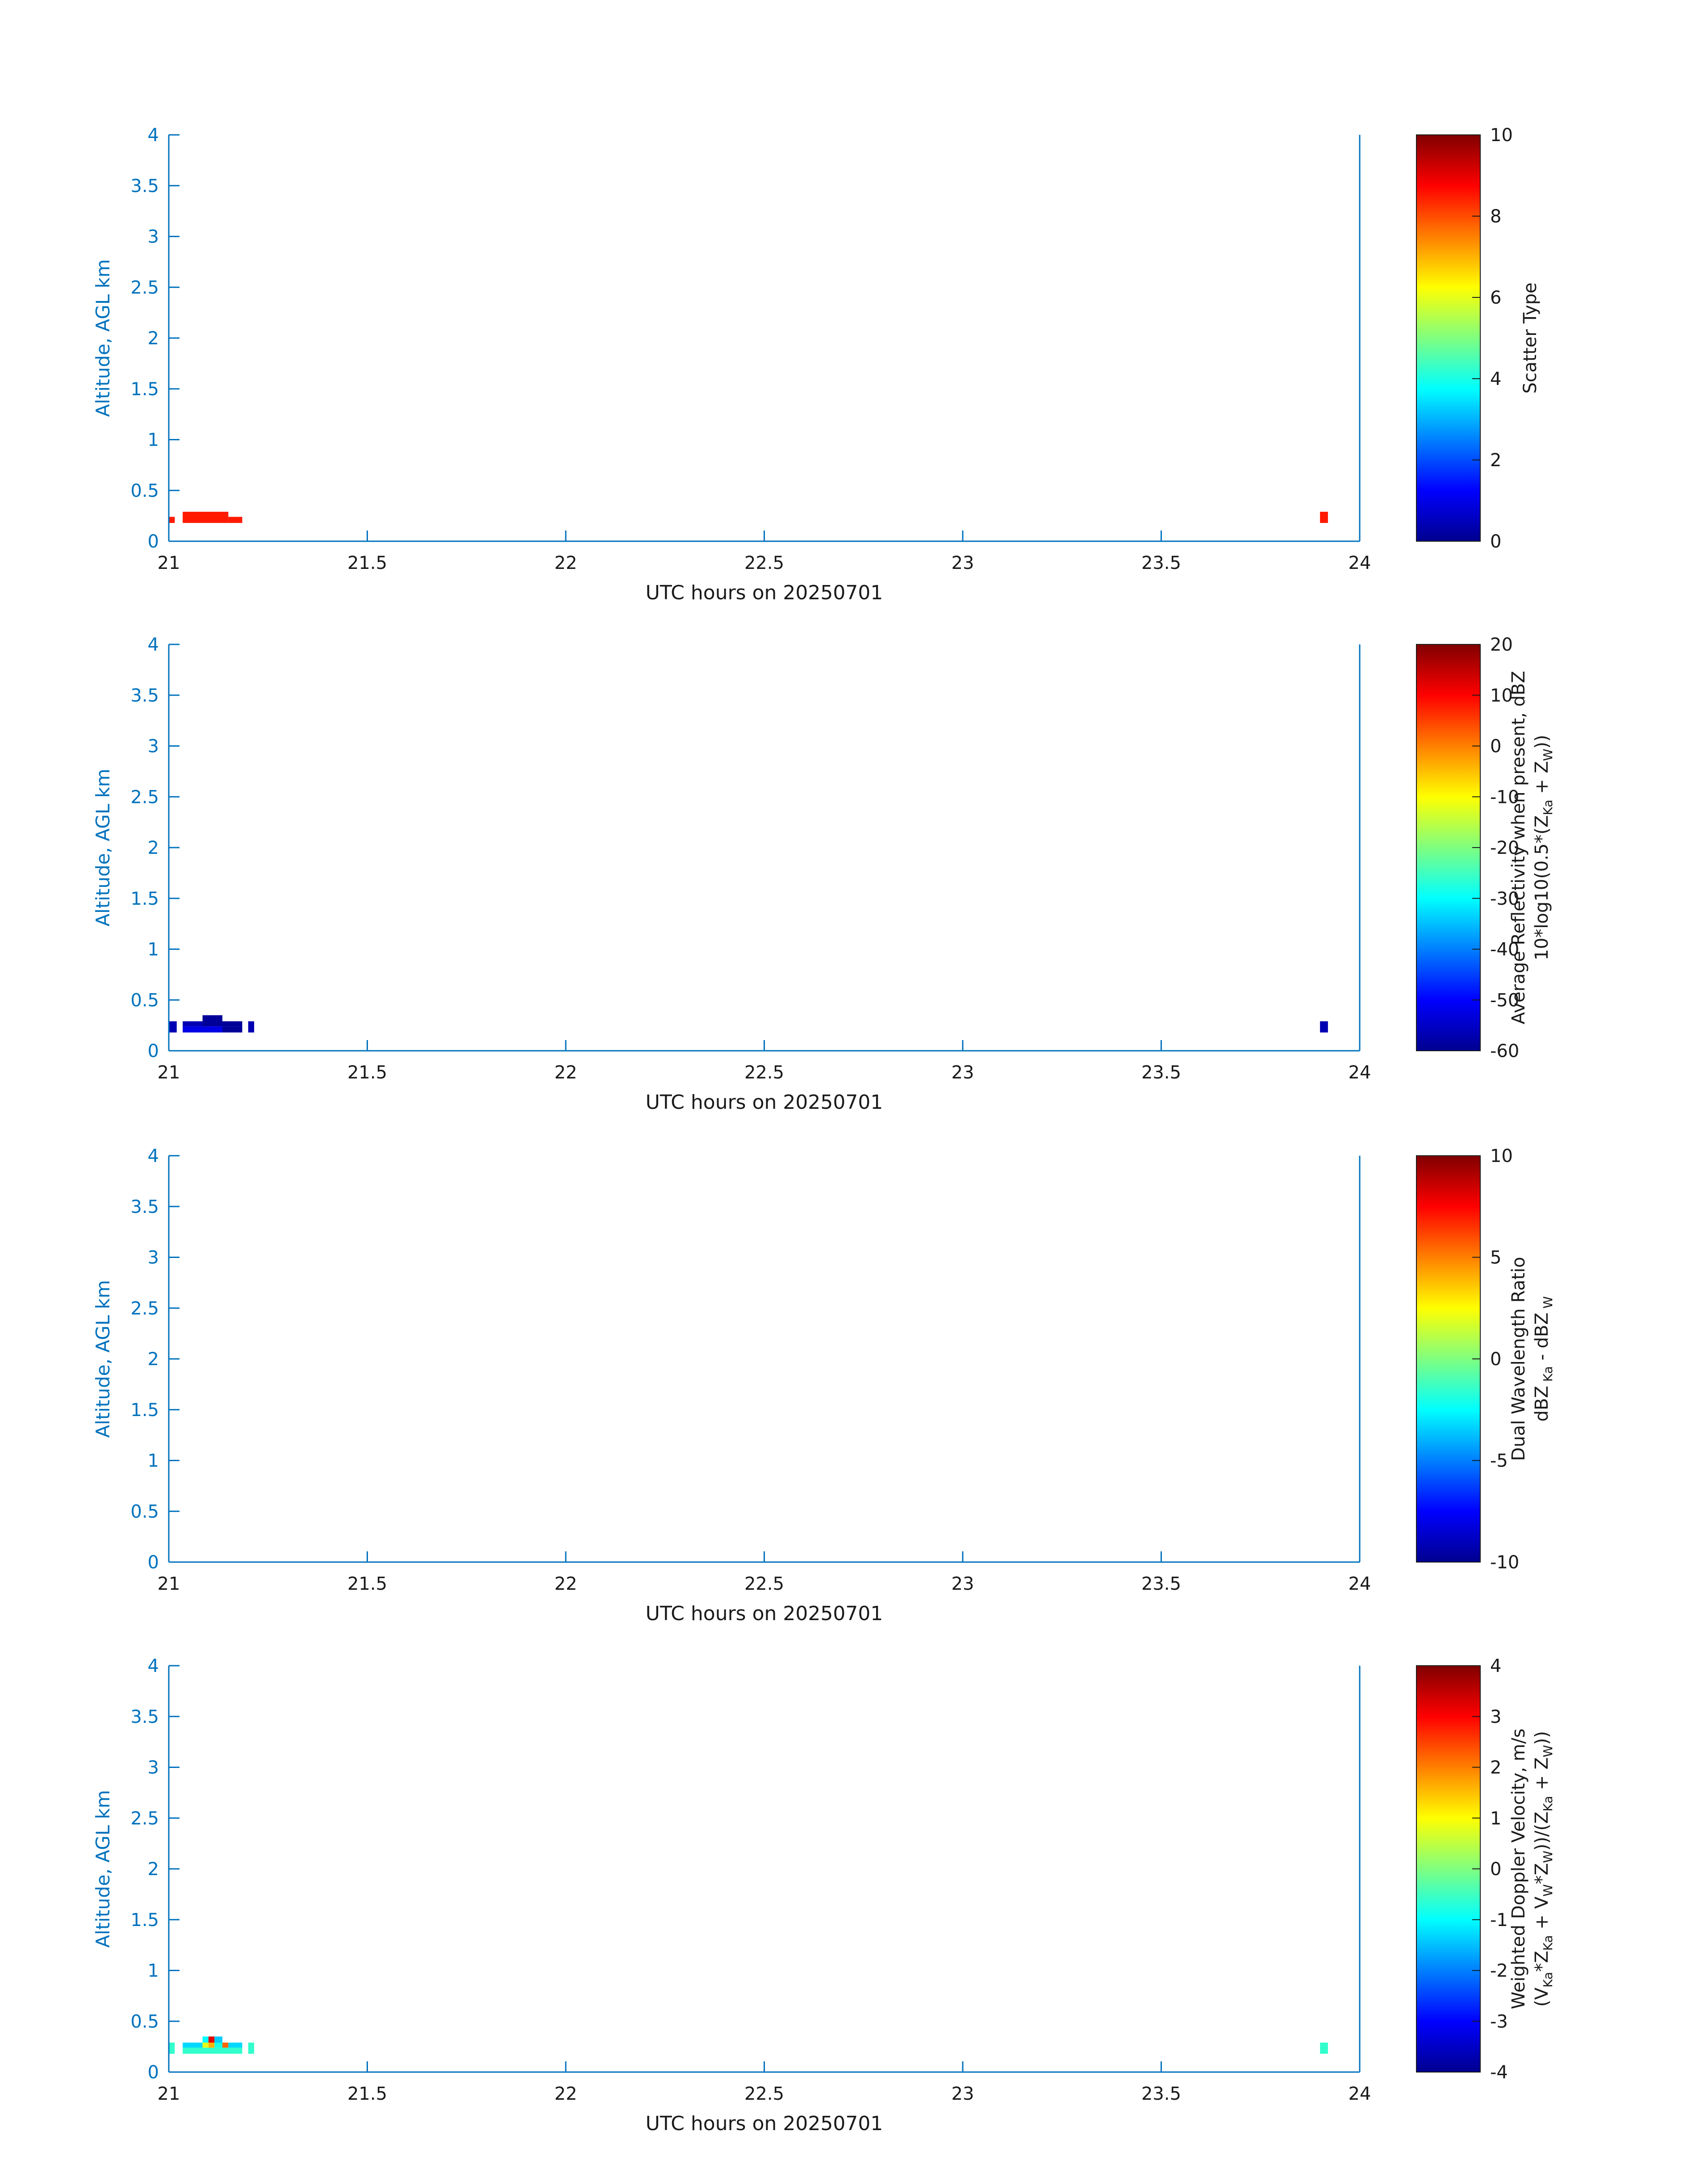  Describe the element at coordinates (1499, 2072) in the screenshot. I see `colorbar-tick-label: -4` at that location.